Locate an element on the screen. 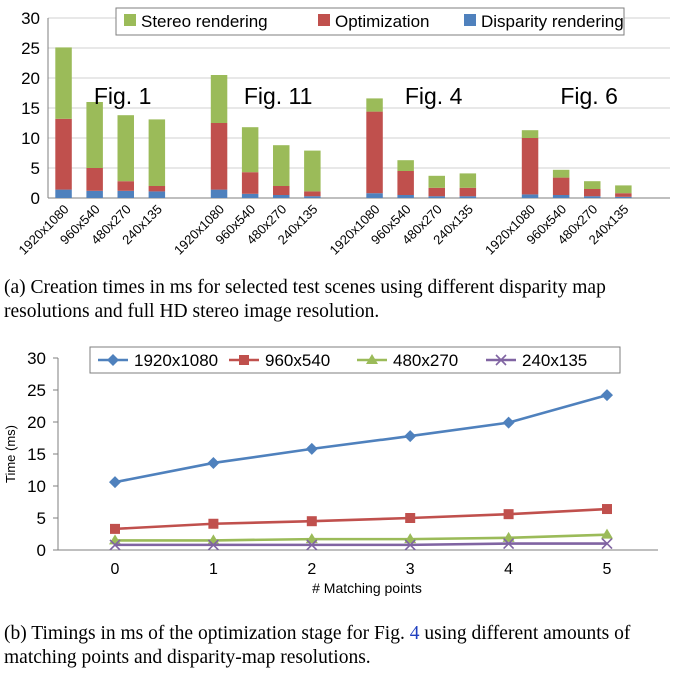 Image resolution: width=681 pixels, height=673 pixels. series-240x135 is located at coordinates (361, 544).